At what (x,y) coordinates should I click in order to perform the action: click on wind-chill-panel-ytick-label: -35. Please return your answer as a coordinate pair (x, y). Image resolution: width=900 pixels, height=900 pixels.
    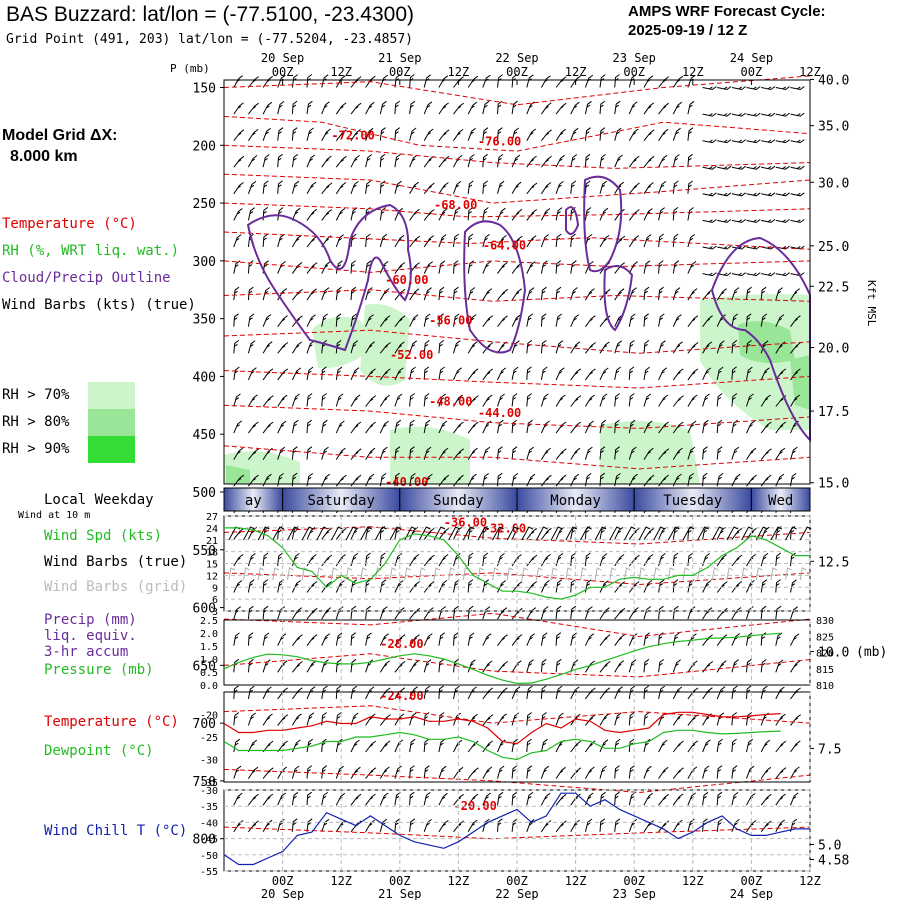
    Looking at the image, I should click on (209, 807).